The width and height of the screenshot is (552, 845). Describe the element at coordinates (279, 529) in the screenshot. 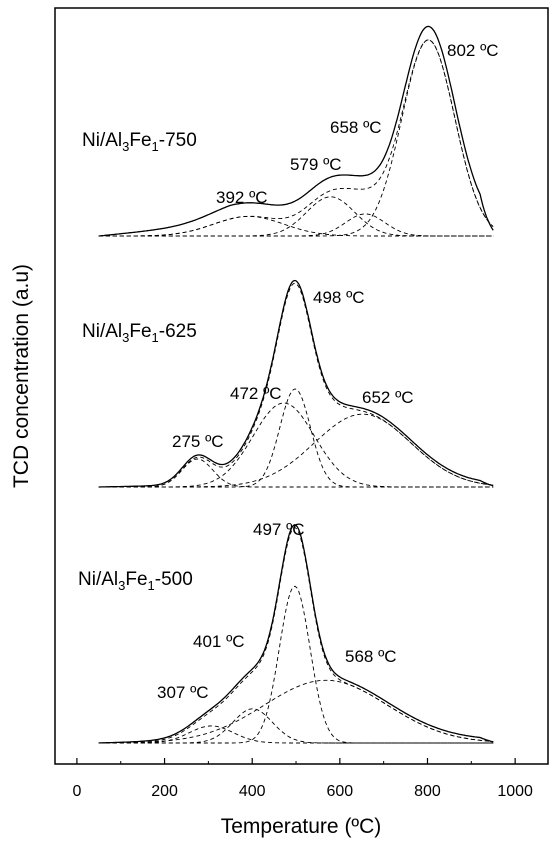

I see `panel-2-peak-2-label: 497 ºC` at that location.